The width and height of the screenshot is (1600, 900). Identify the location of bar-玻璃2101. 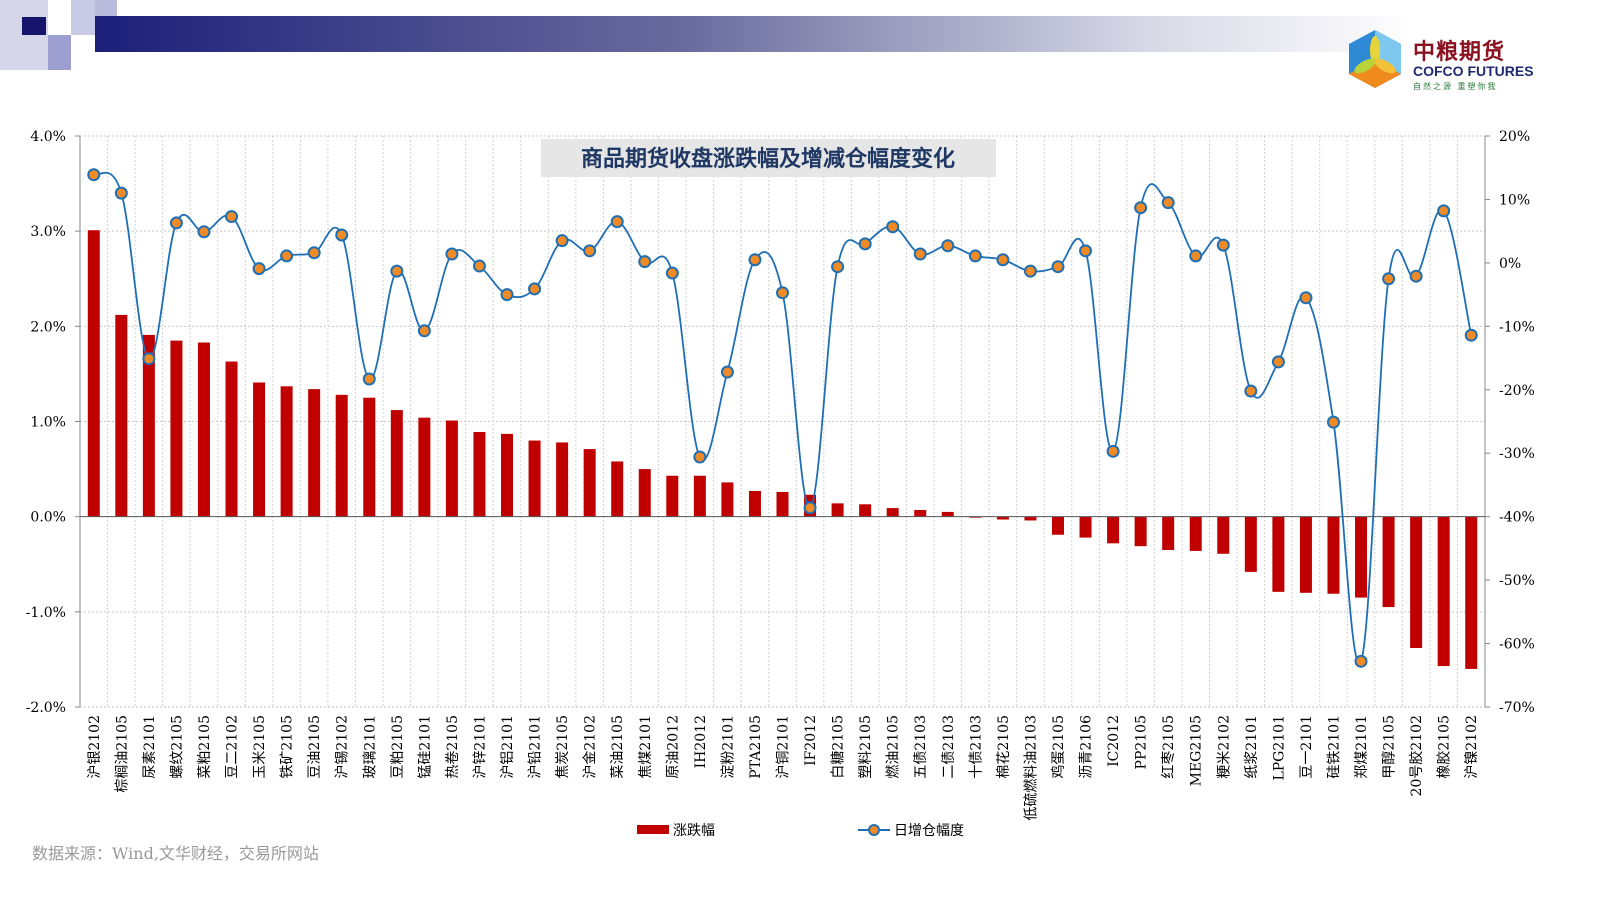
(369, 457).